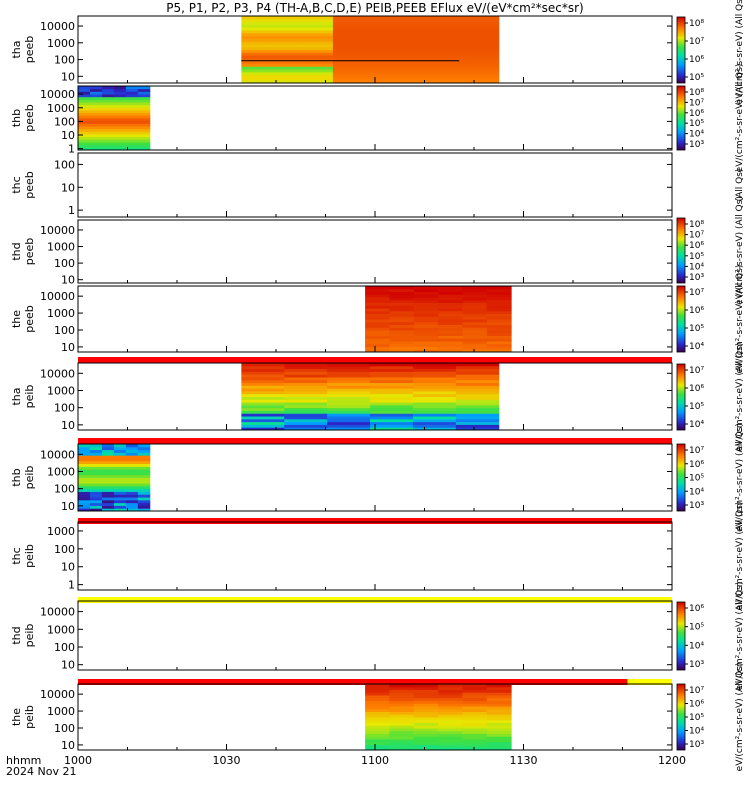 This screenshot has width=750, height=800. What do you see at coordinates (696, 60) in the screenshot?
I see `colorbar-tick-label: 10⁶` at bounding box center [696, 60].